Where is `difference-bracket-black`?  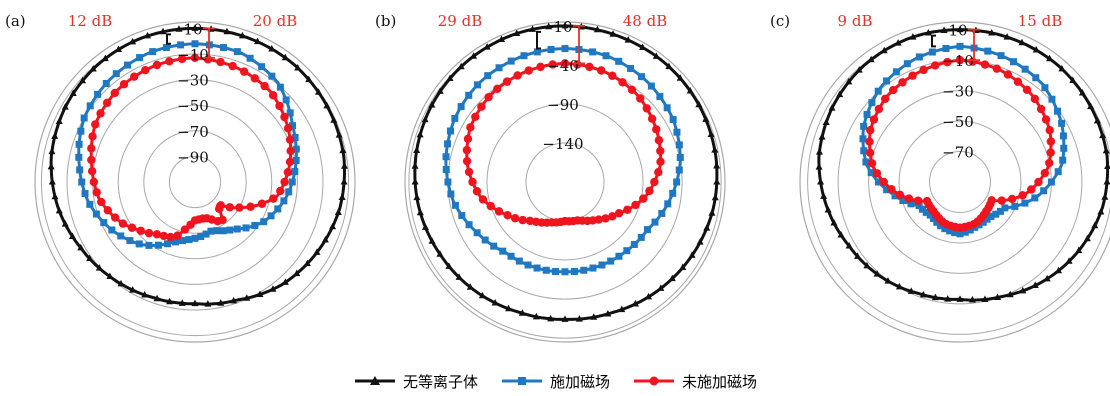
difference-bracket-black is located at coordinates (933, 41).